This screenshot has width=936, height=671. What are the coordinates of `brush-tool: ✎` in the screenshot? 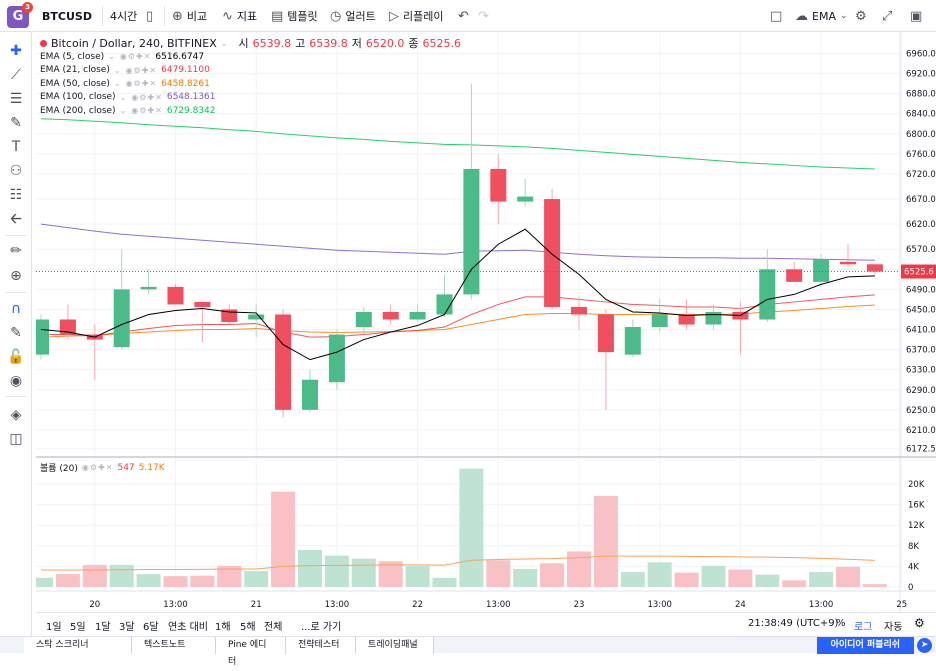 It's located at (16, 123).